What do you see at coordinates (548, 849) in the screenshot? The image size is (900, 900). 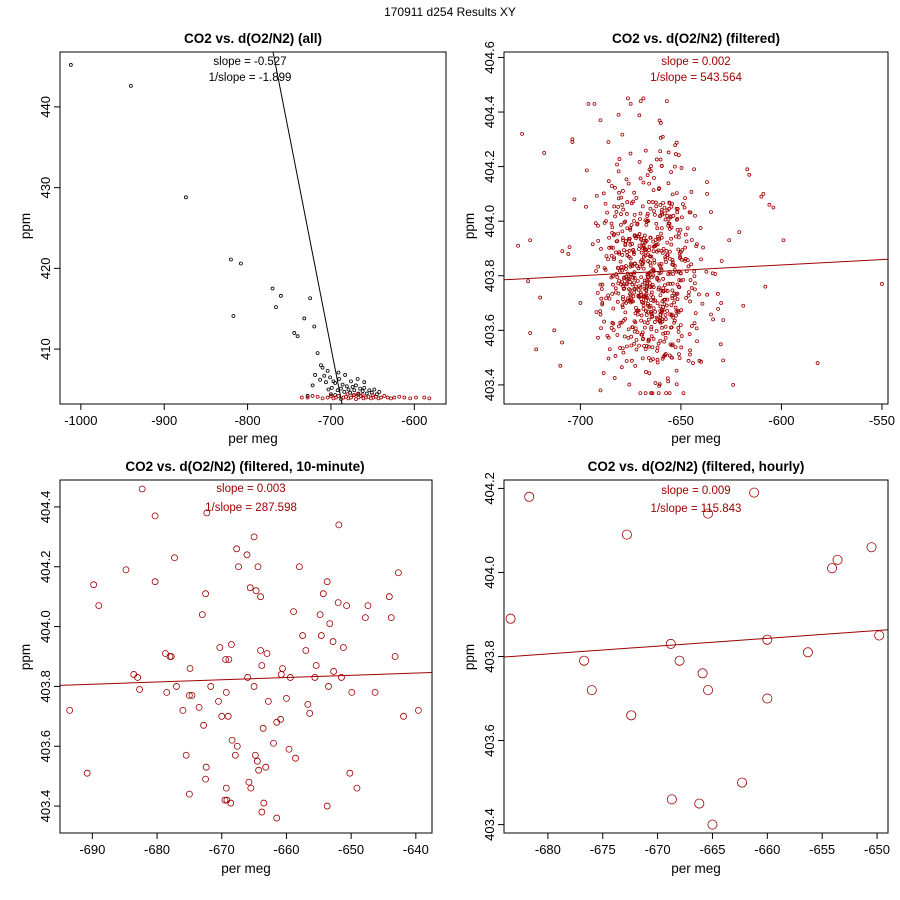 I see `x-tick-label: -680` at bounding box center [548, 849].